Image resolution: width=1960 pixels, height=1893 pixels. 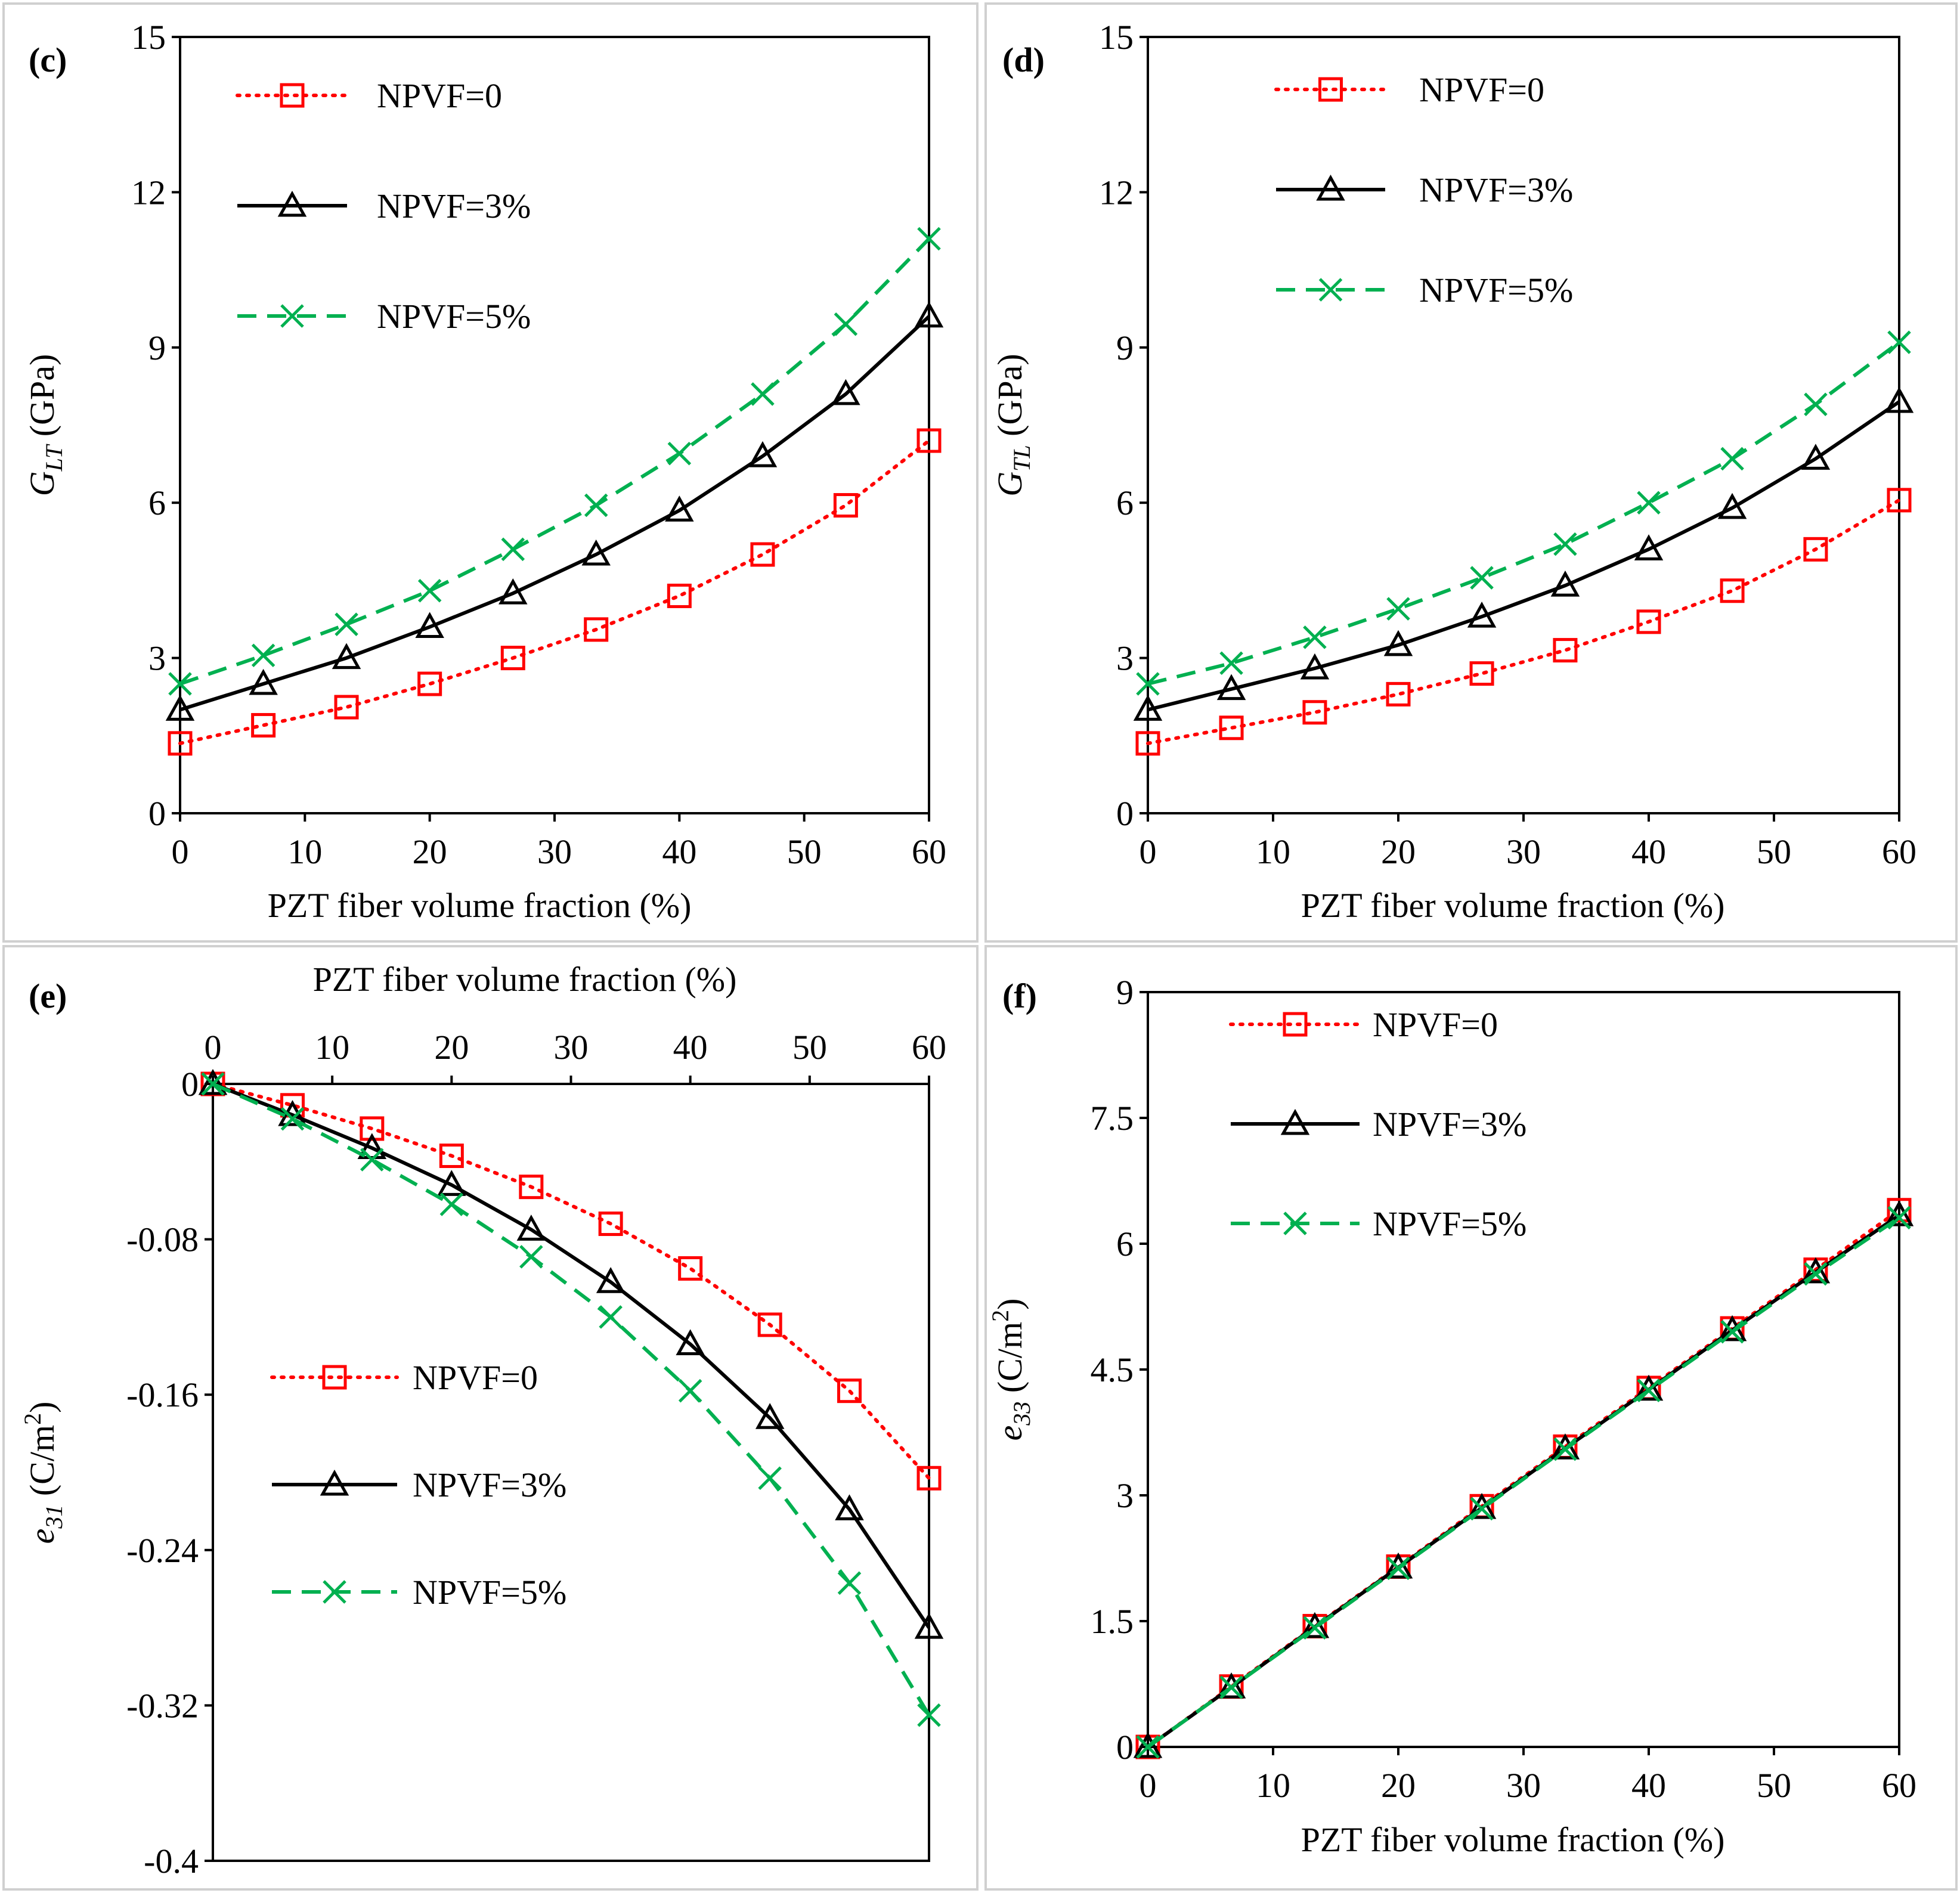 I want to click on y-tick-label: -0.16, so click(x=162, y=1394).